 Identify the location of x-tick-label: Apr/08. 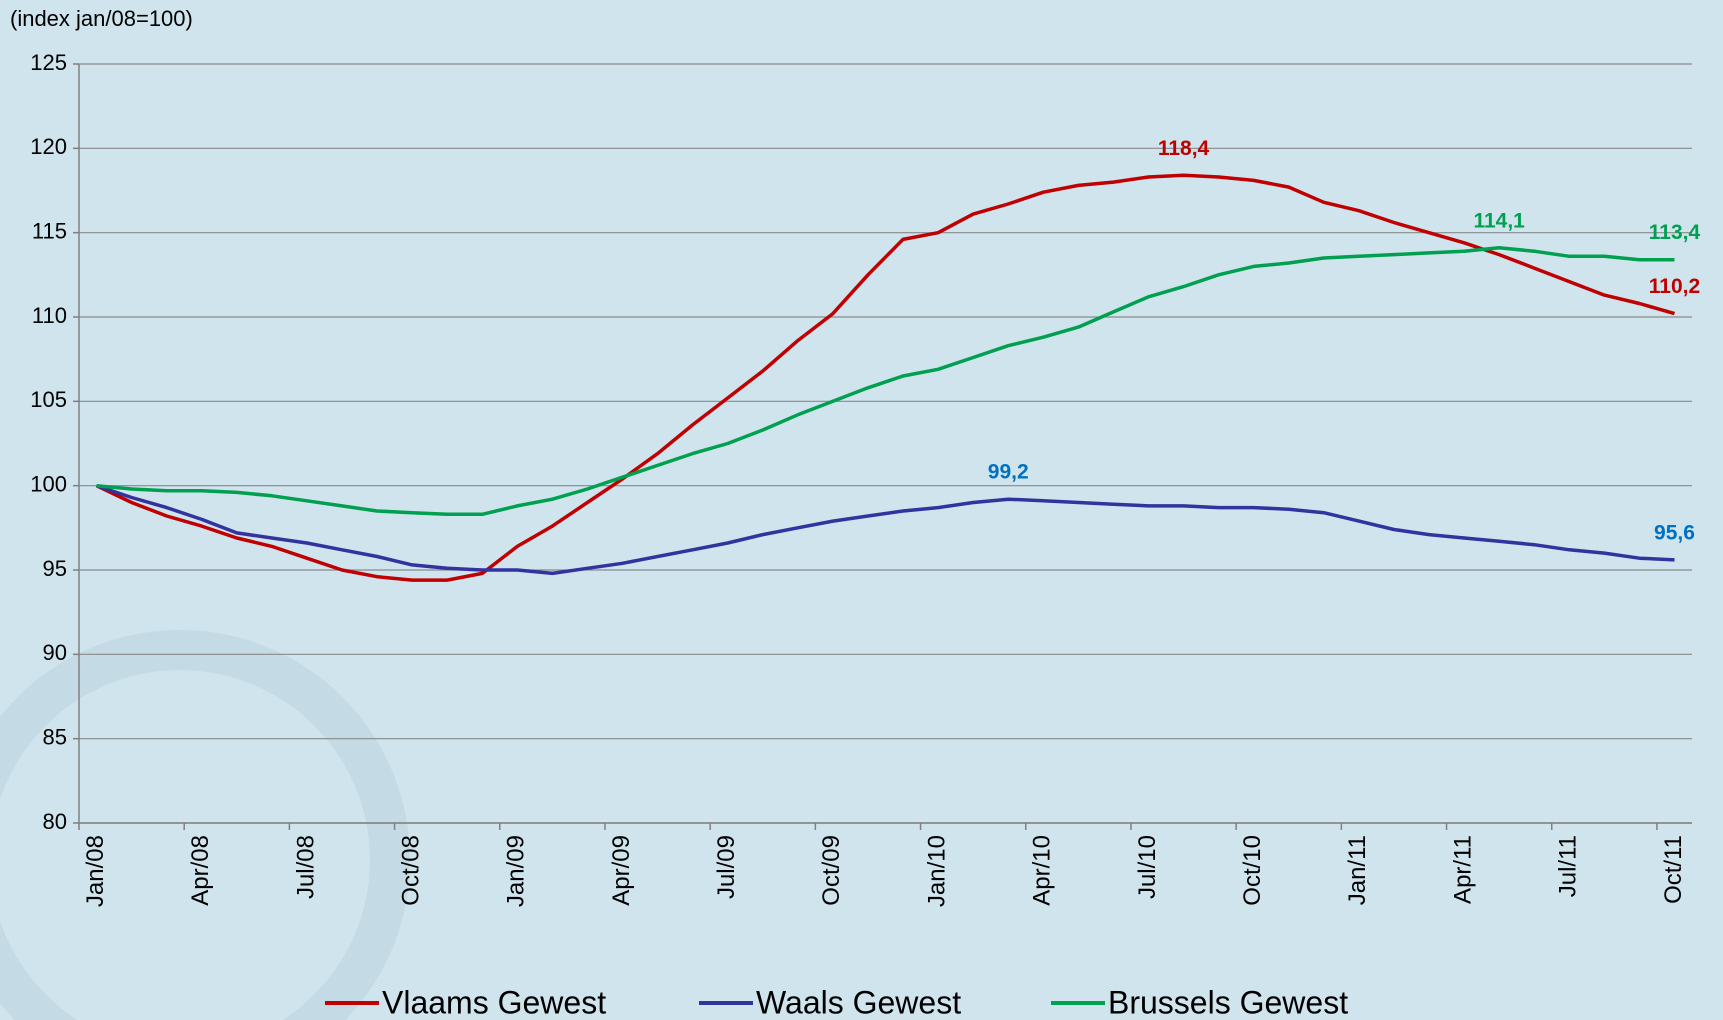
(200, 870).